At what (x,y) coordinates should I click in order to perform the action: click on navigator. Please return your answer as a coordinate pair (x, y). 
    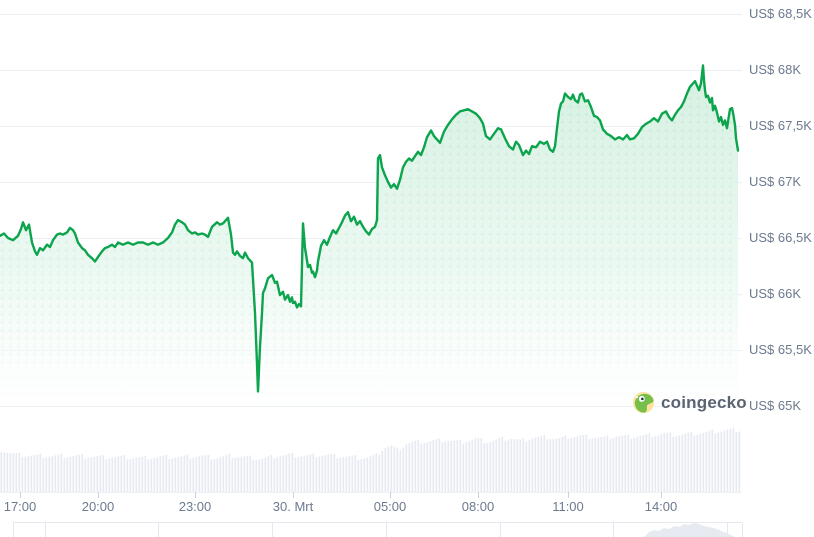
    Looking at the image, I should click on (378, 529).